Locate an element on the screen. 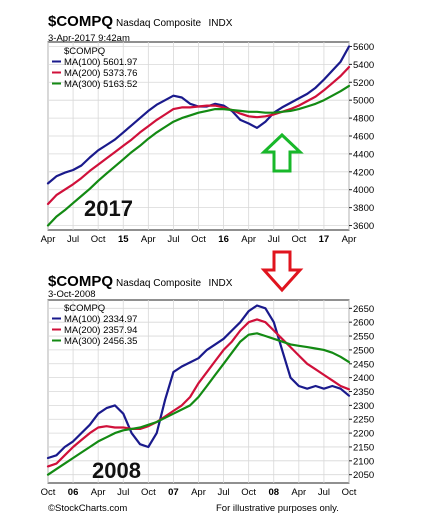  red-down-arrow-icon is located at coordinates (282, 271).